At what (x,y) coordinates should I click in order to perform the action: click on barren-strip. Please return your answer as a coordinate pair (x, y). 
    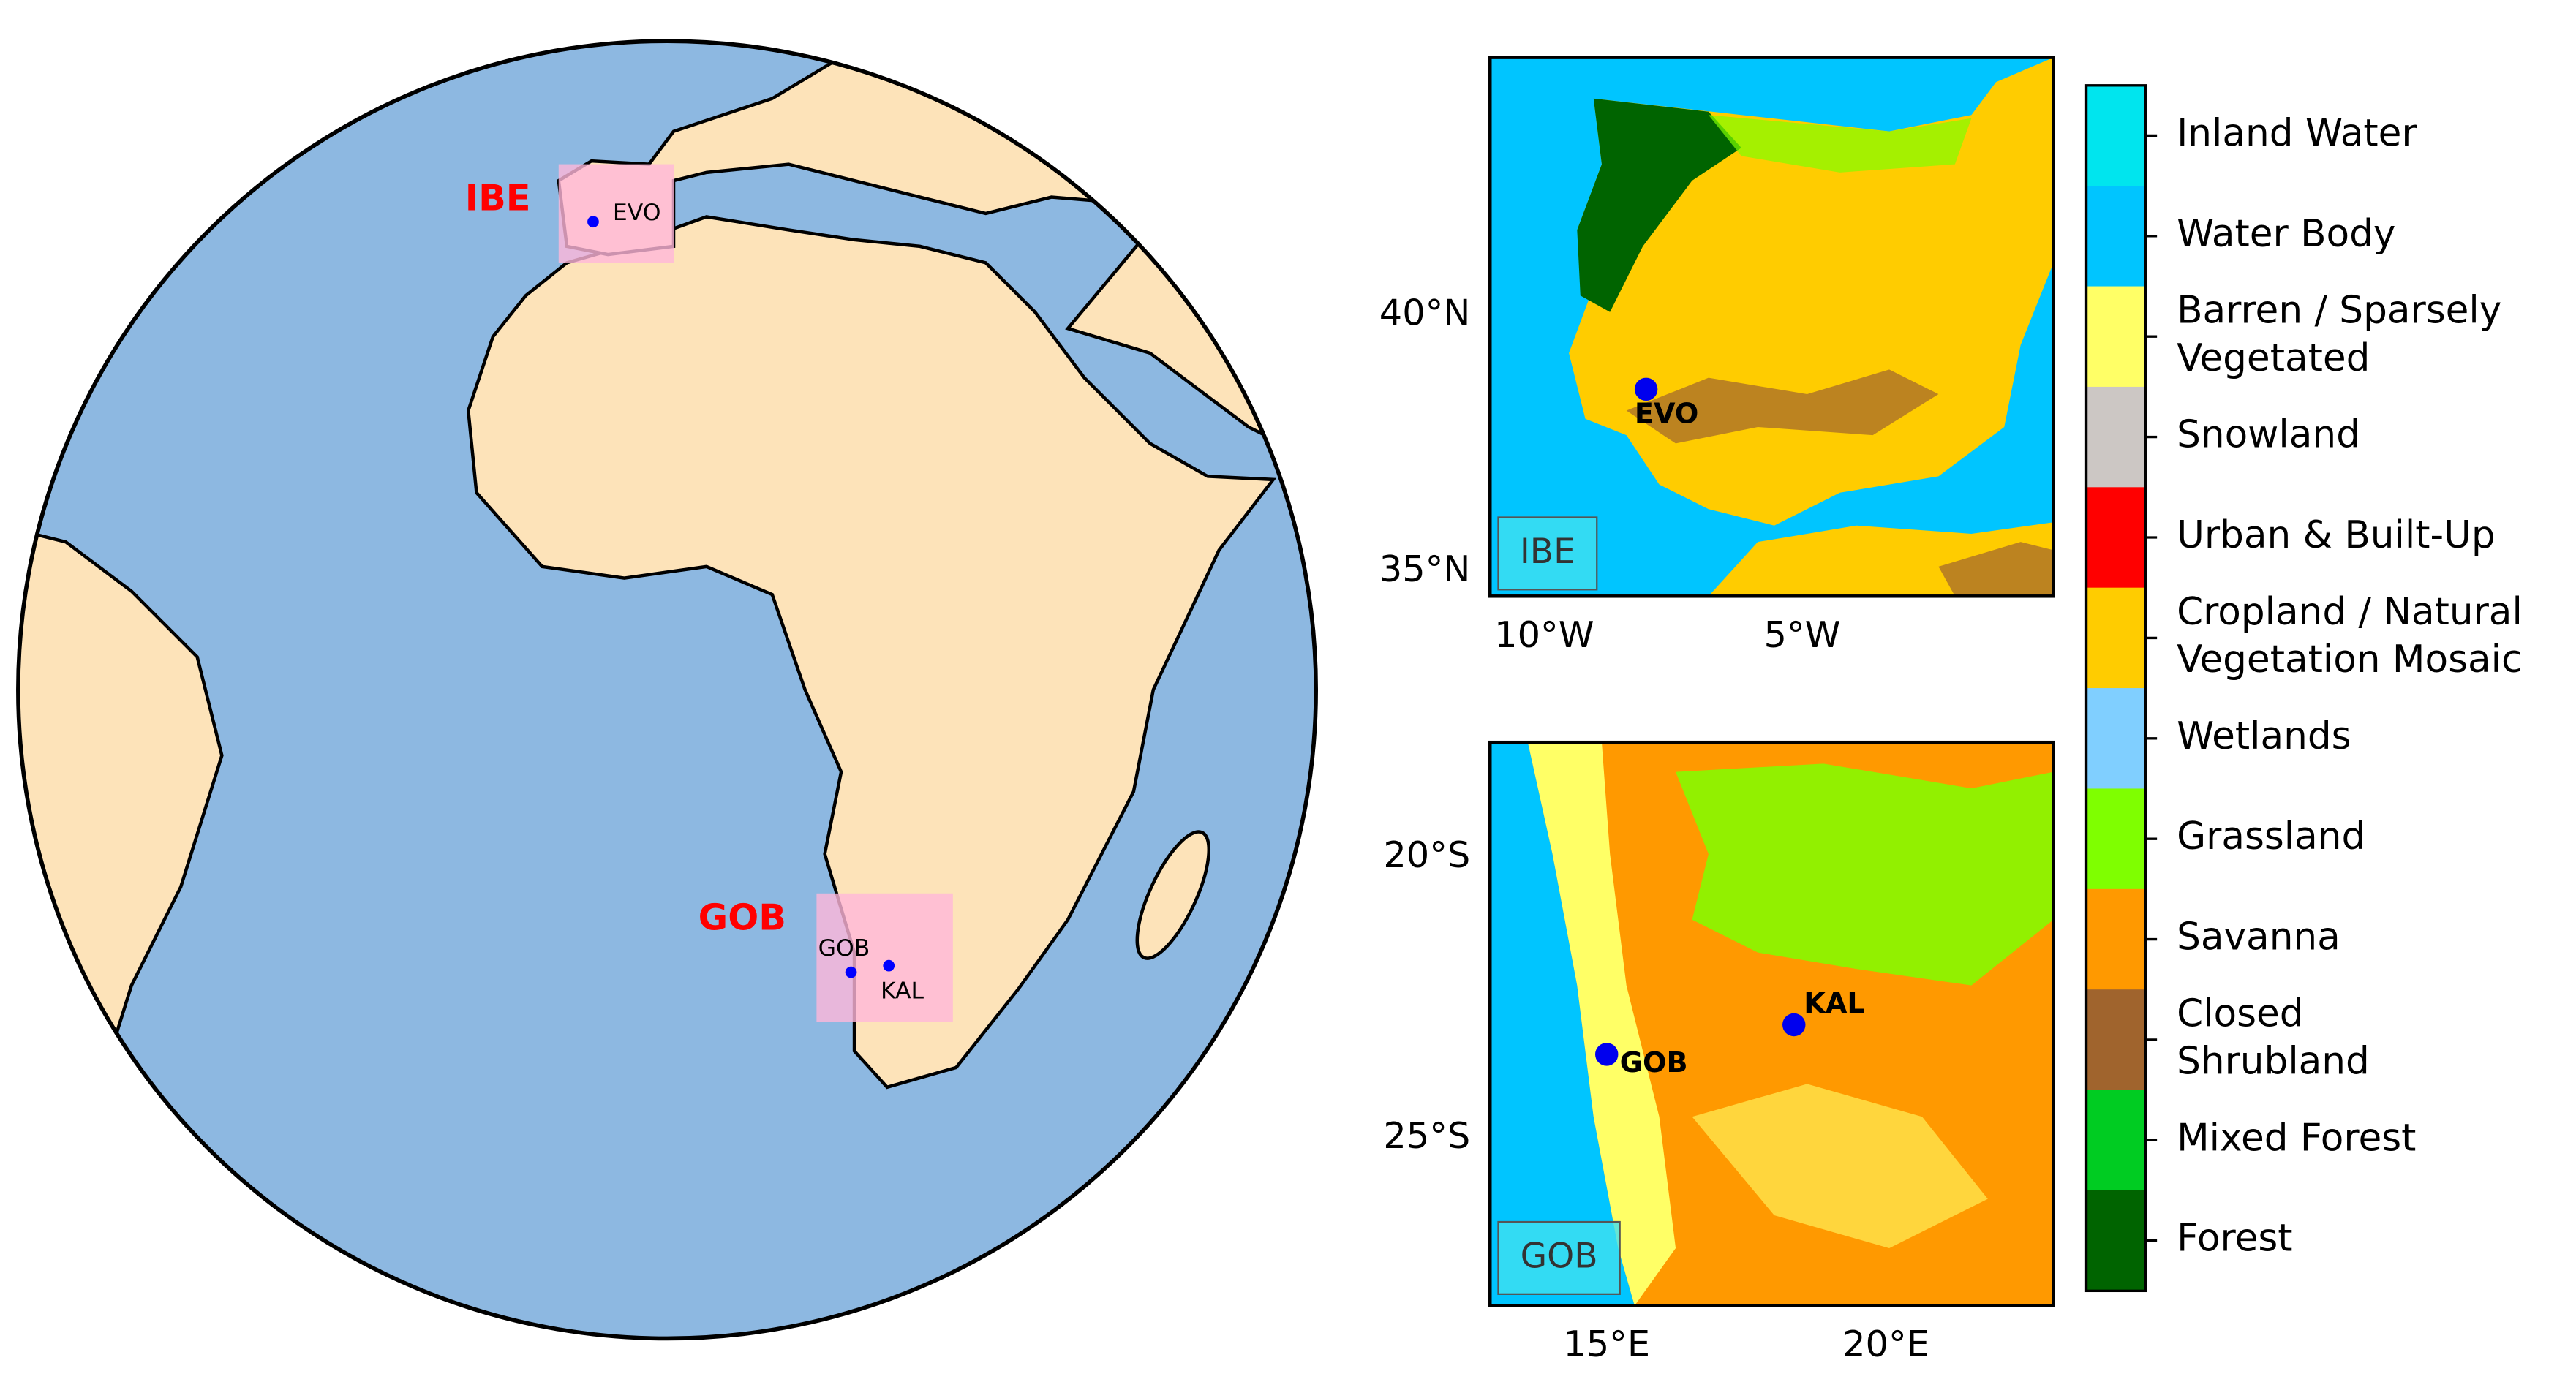
    Looking at the image, I should click on (1601, 1024).